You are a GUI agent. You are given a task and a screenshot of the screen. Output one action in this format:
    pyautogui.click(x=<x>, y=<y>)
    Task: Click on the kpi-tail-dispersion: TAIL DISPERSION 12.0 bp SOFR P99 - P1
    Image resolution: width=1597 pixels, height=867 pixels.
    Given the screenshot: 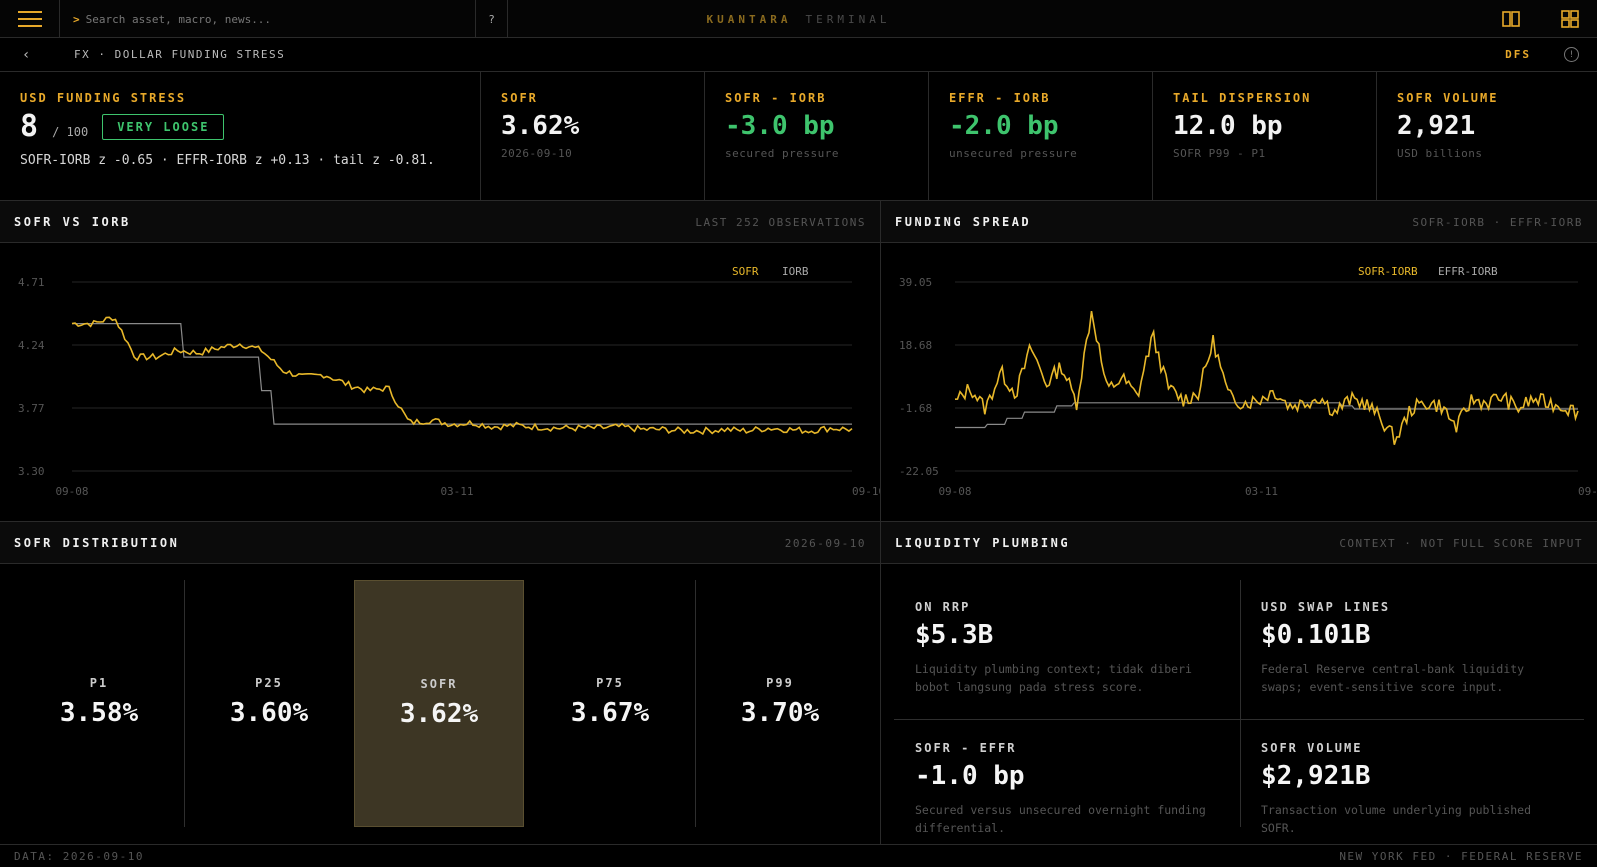 What is the action you would take?
    pyautogui.click(x=1265, y=136)
    